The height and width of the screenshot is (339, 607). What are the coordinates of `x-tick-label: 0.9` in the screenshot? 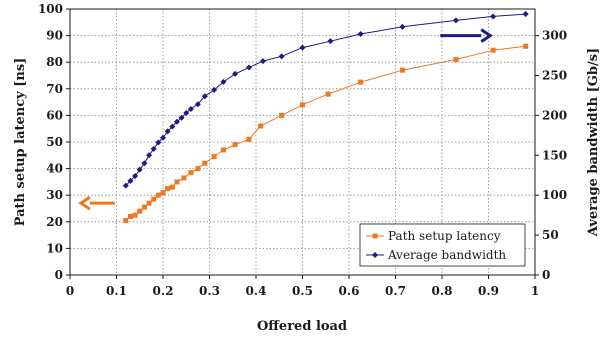 It's located at (488, 291).